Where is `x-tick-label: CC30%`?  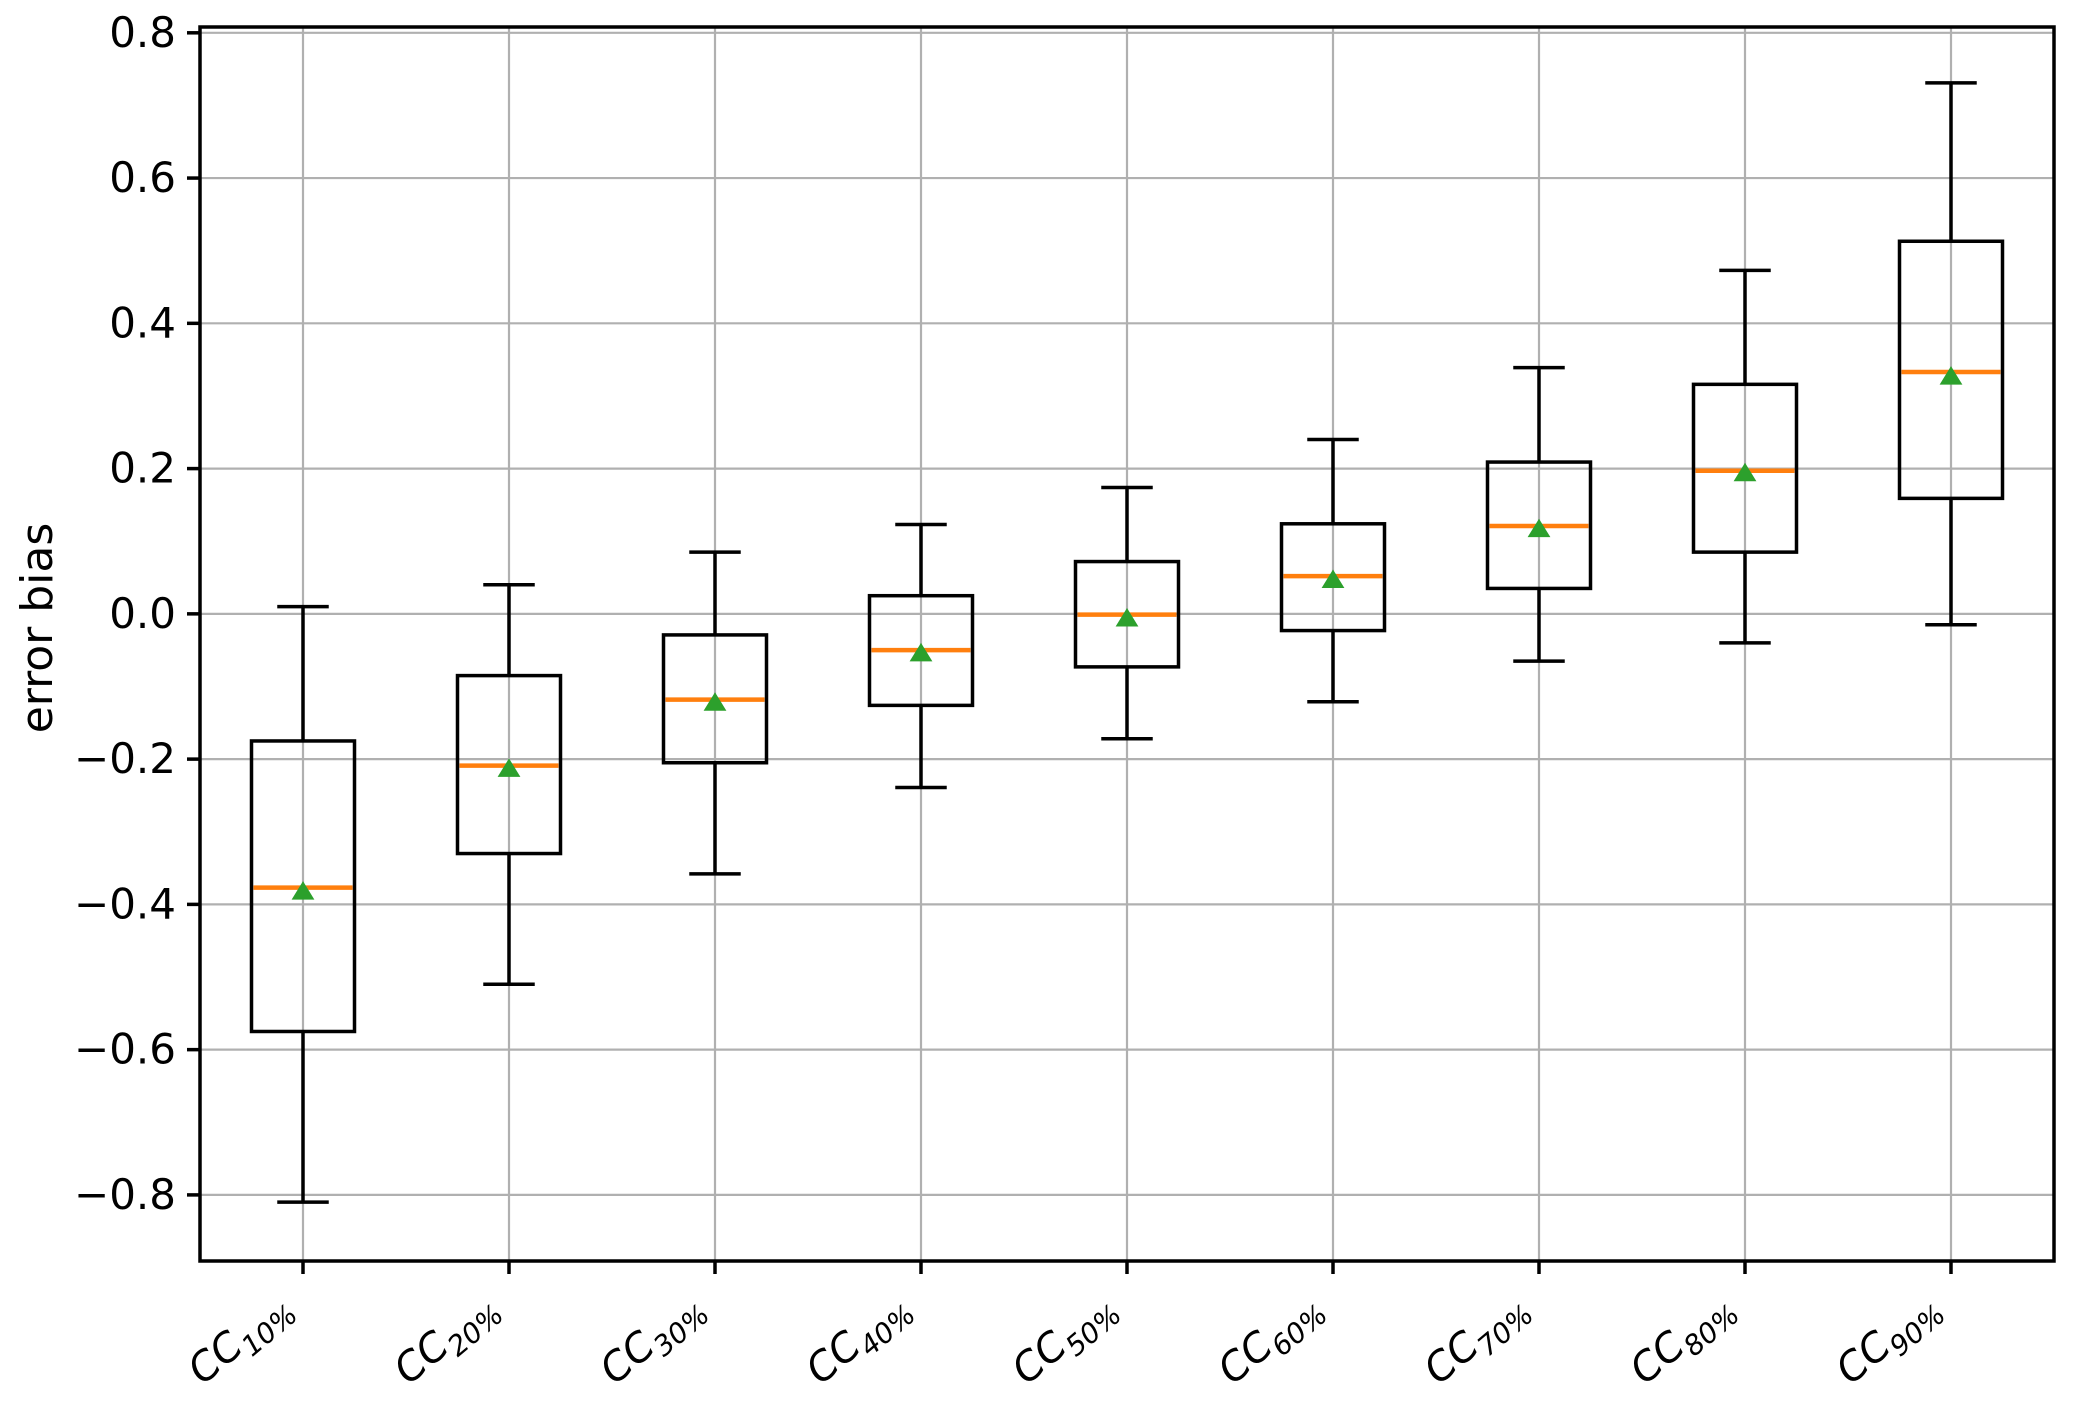
x-tick-label: CC30% is located at coordinates (653, 1340).